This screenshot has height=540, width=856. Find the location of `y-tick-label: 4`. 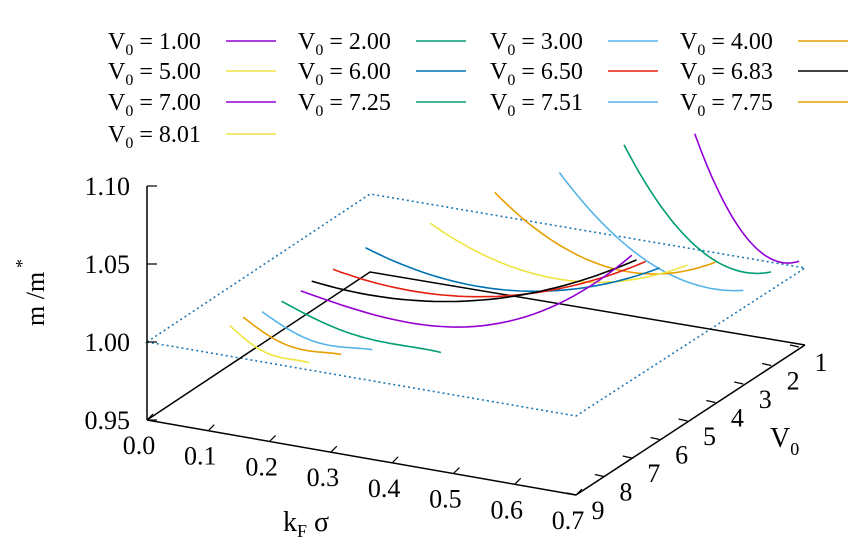

y-tick-label: 4 is located at coordinates (737, 418).